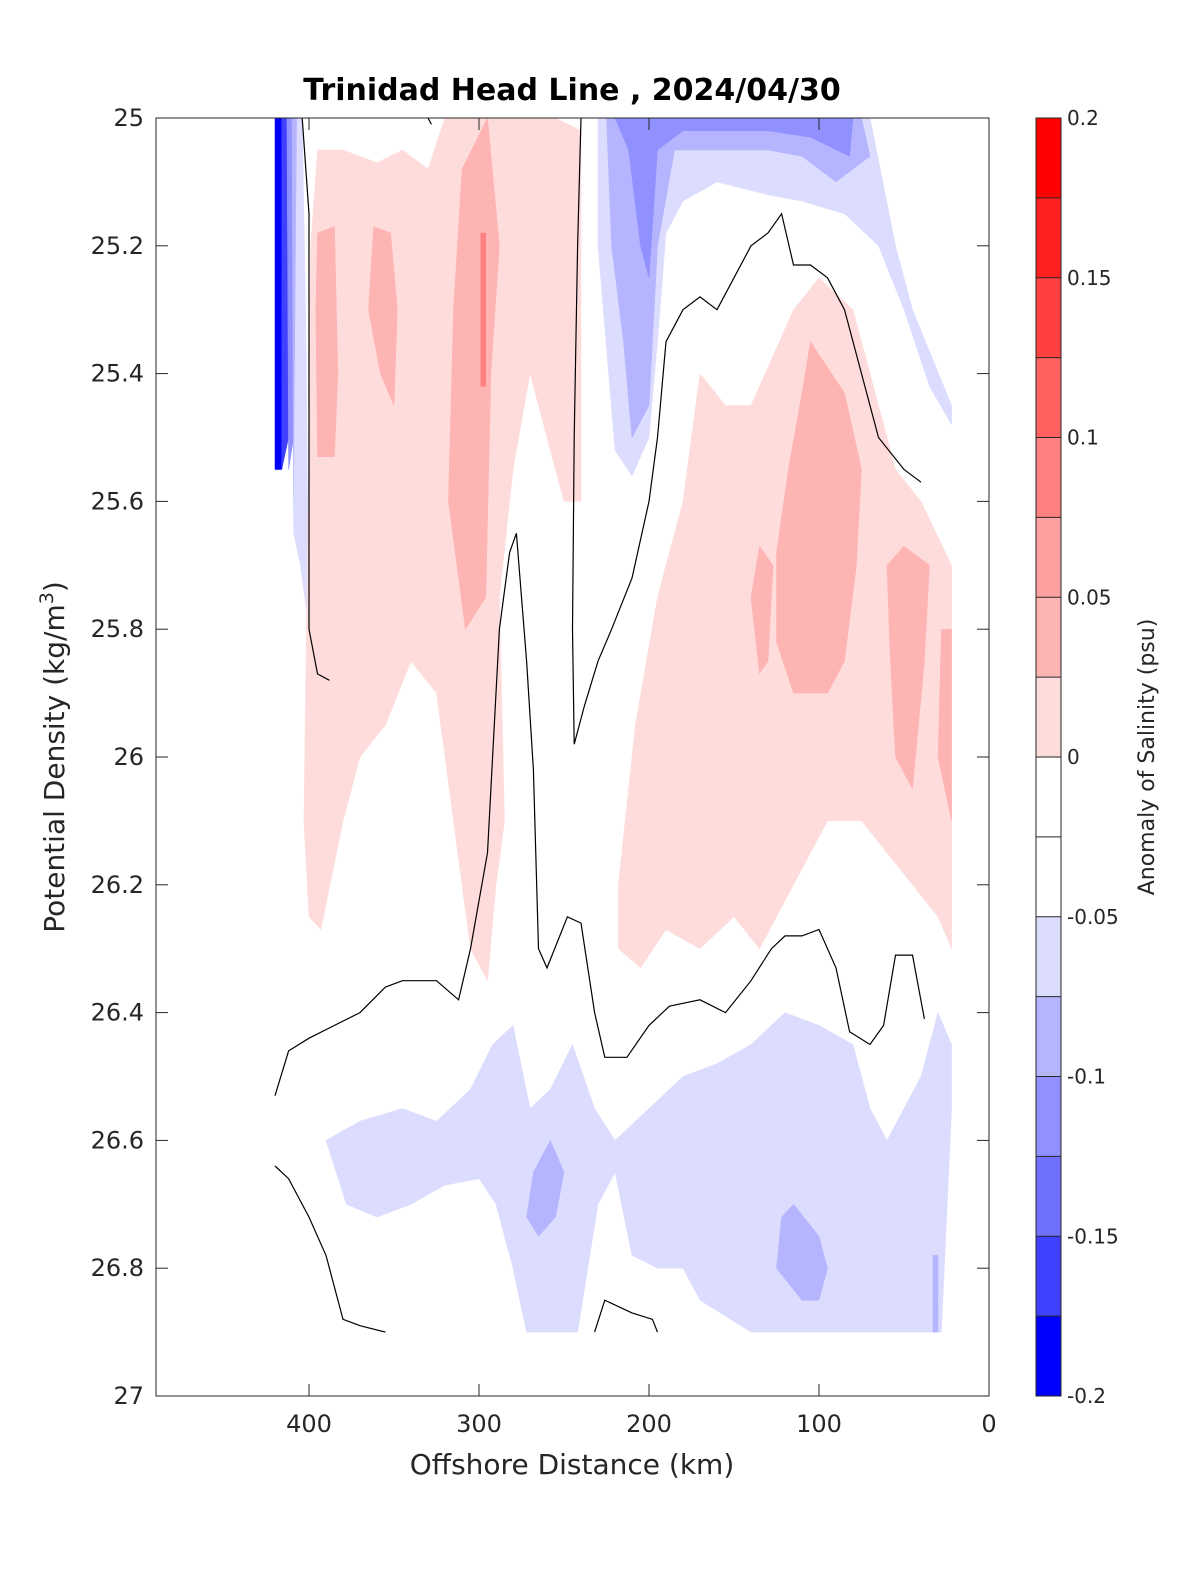 This screenshot has width=1200, height=1575. Describe the element at coordinates (1093, 917) in the screenshot. I see `colorbar-tick-label: -0.05` at that location.